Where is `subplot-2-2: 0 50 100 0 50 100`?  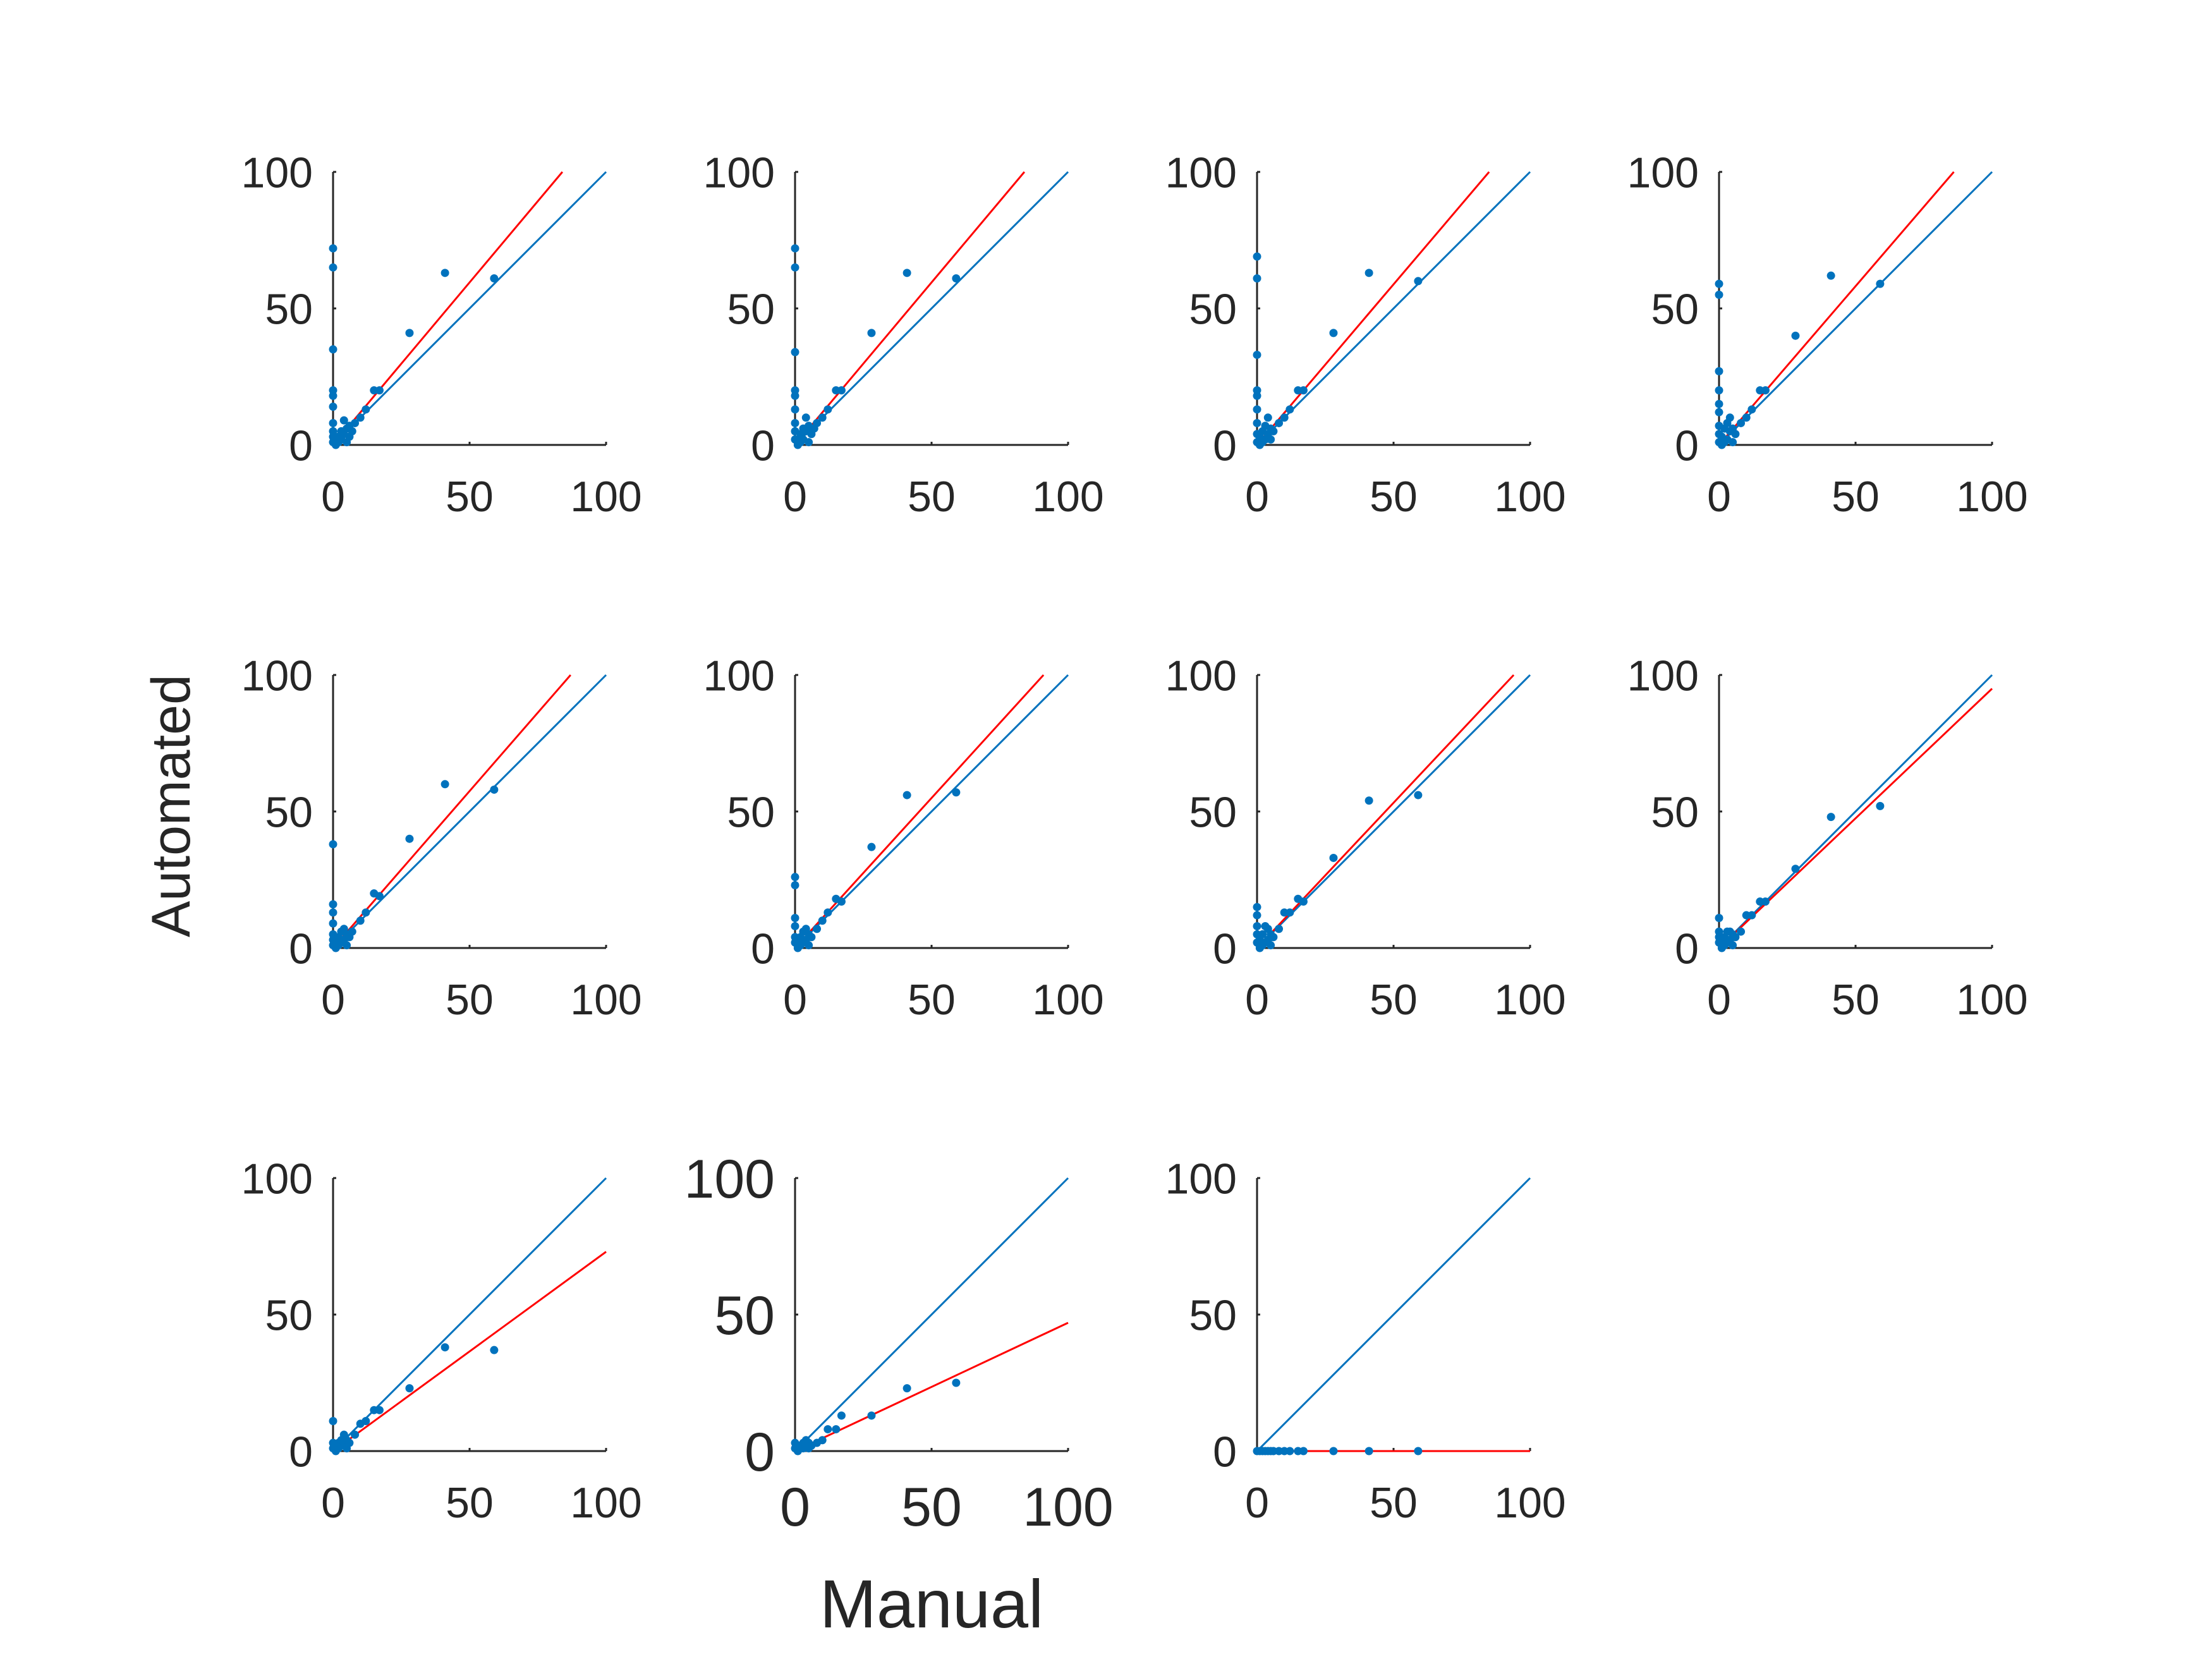
subplot-2-2: 0 50 100 0 50 100 is located at coordinates (903, 838).